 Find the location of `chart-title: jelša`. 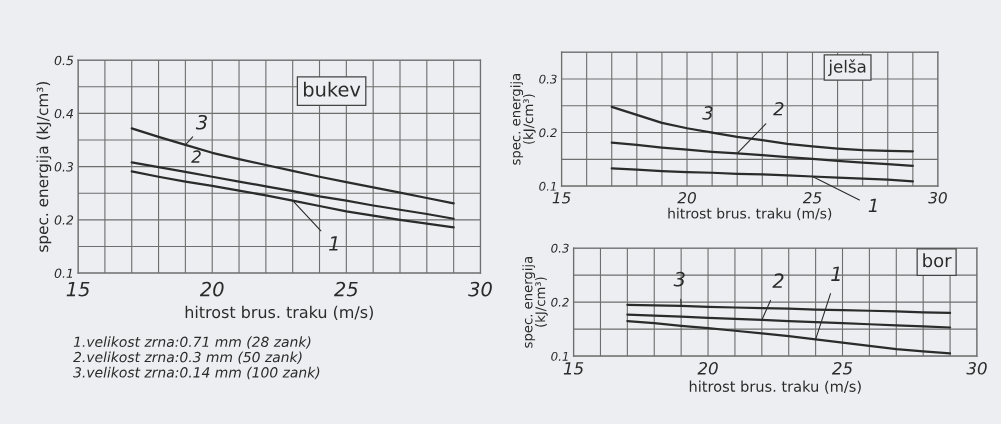

chart-title: jelša is located at coordinates (847, 67).